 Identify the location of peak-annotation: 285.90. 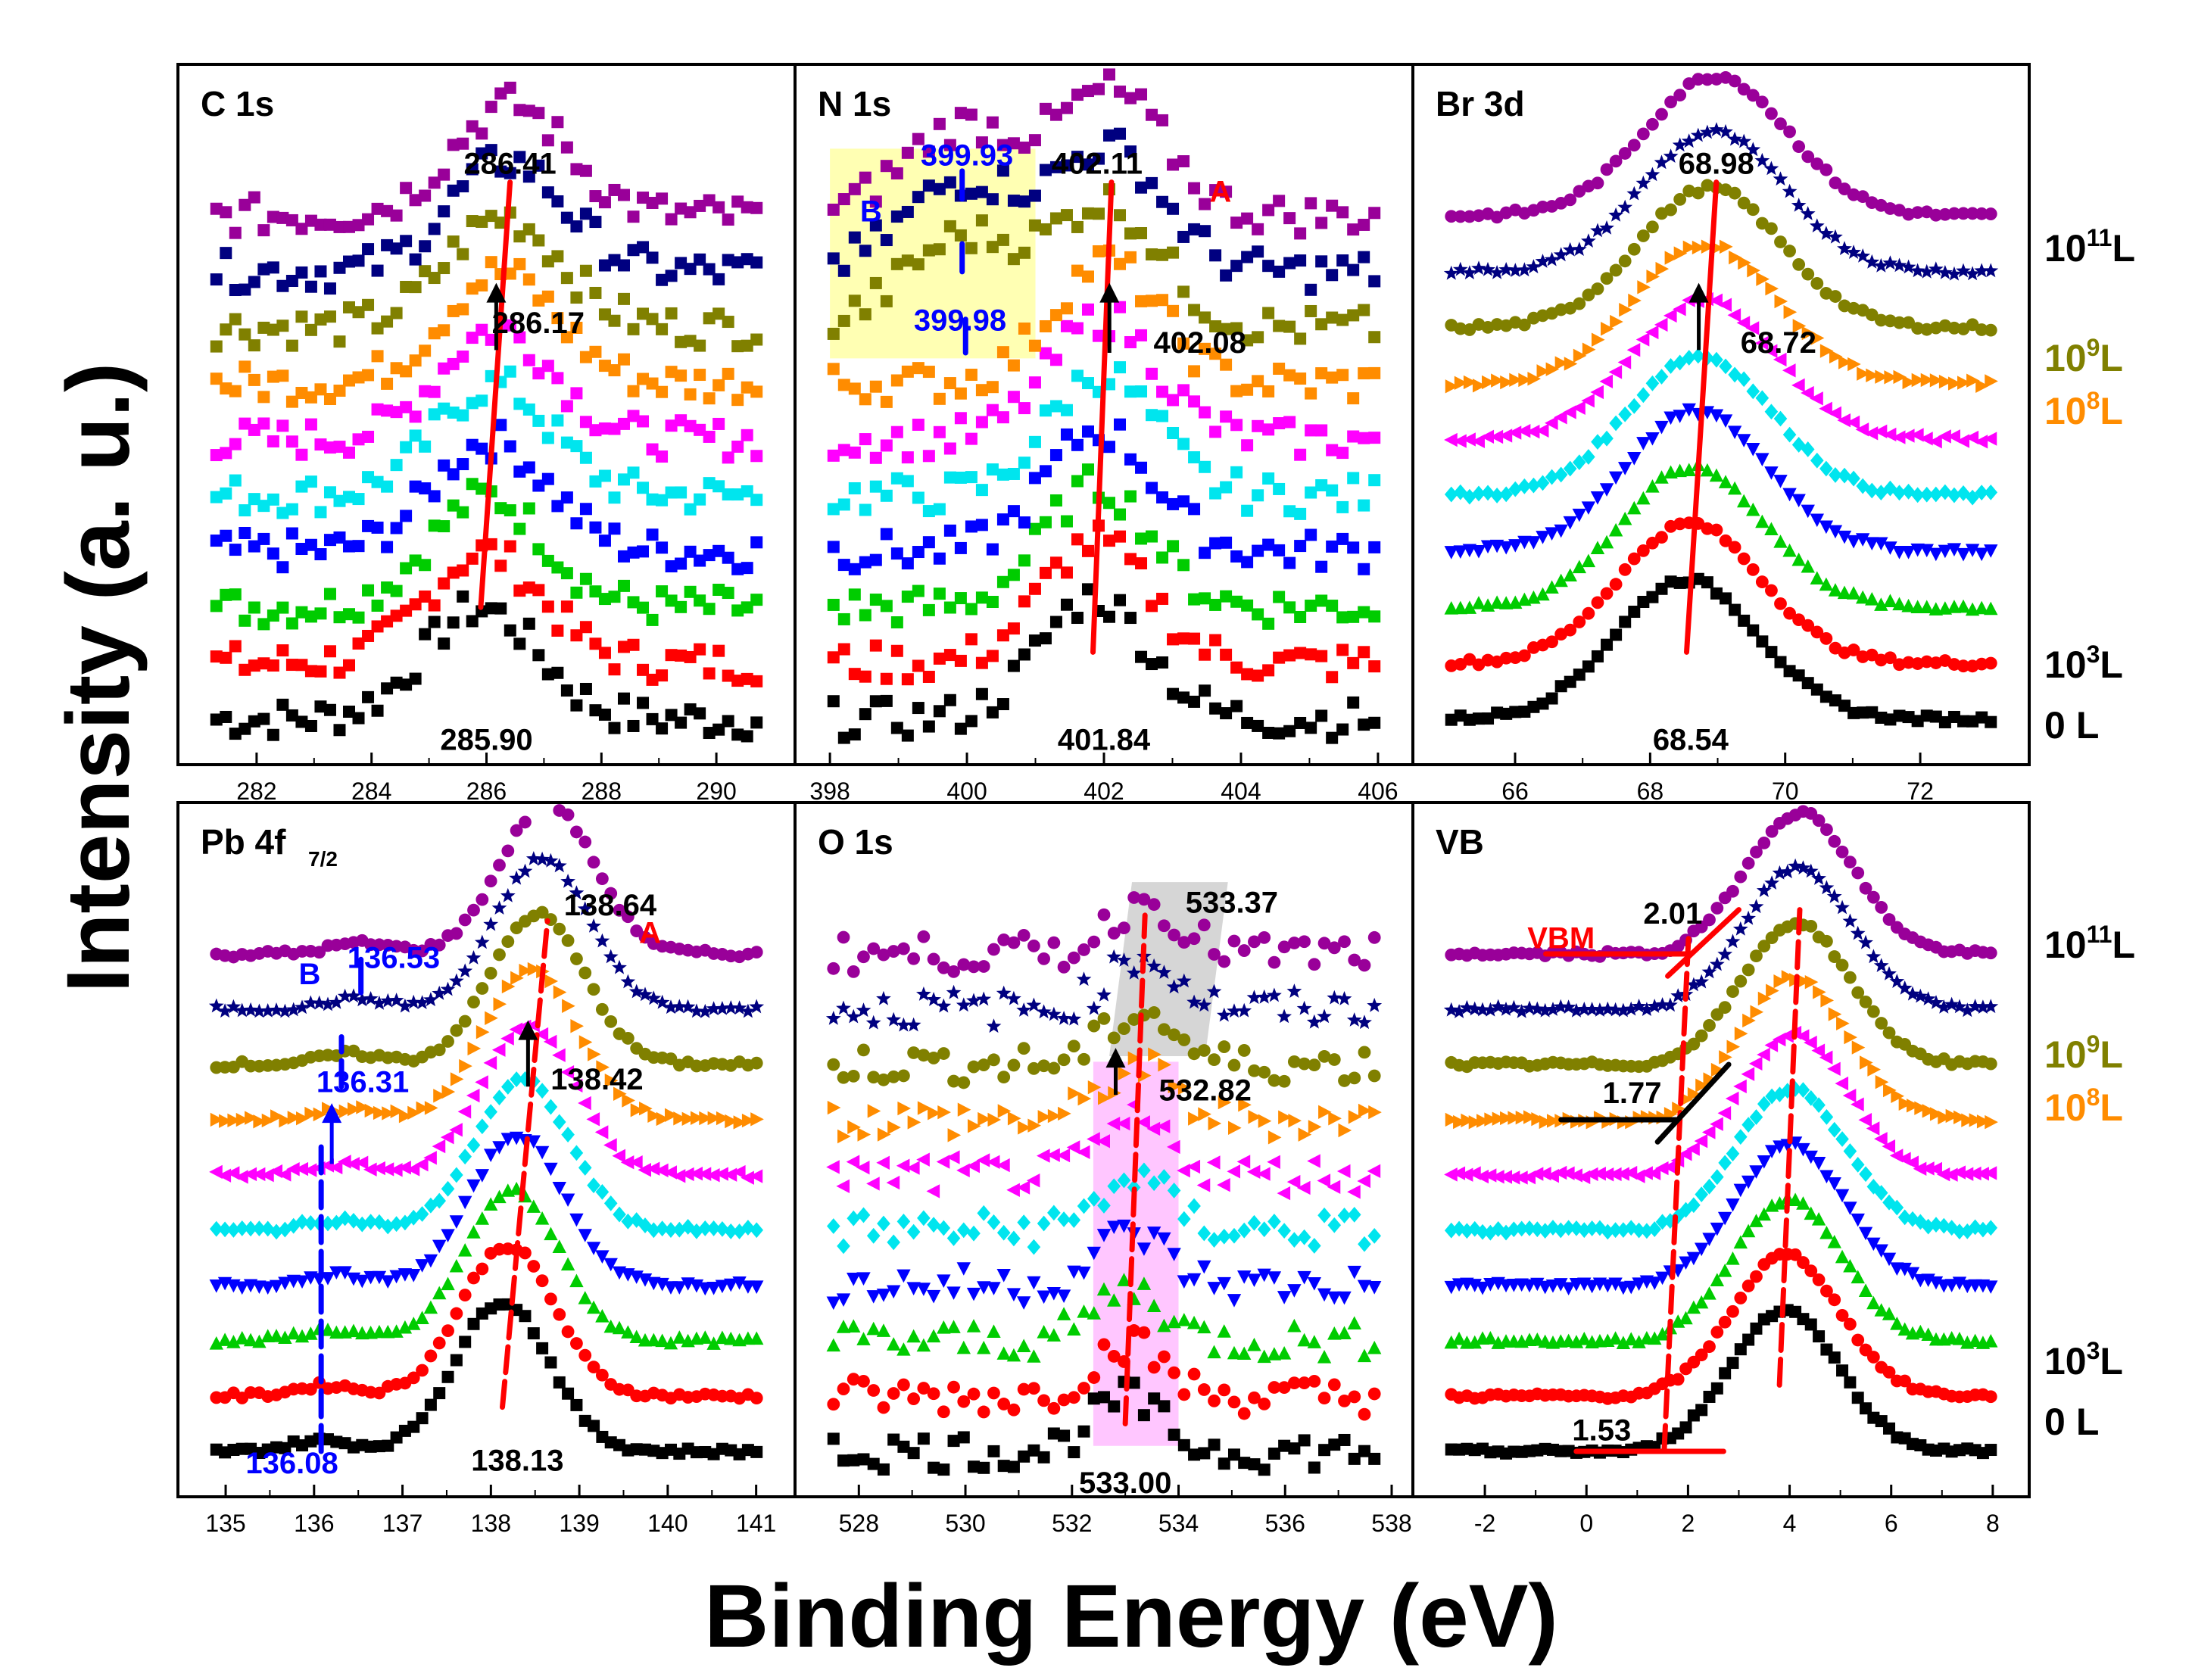
(486, 740).